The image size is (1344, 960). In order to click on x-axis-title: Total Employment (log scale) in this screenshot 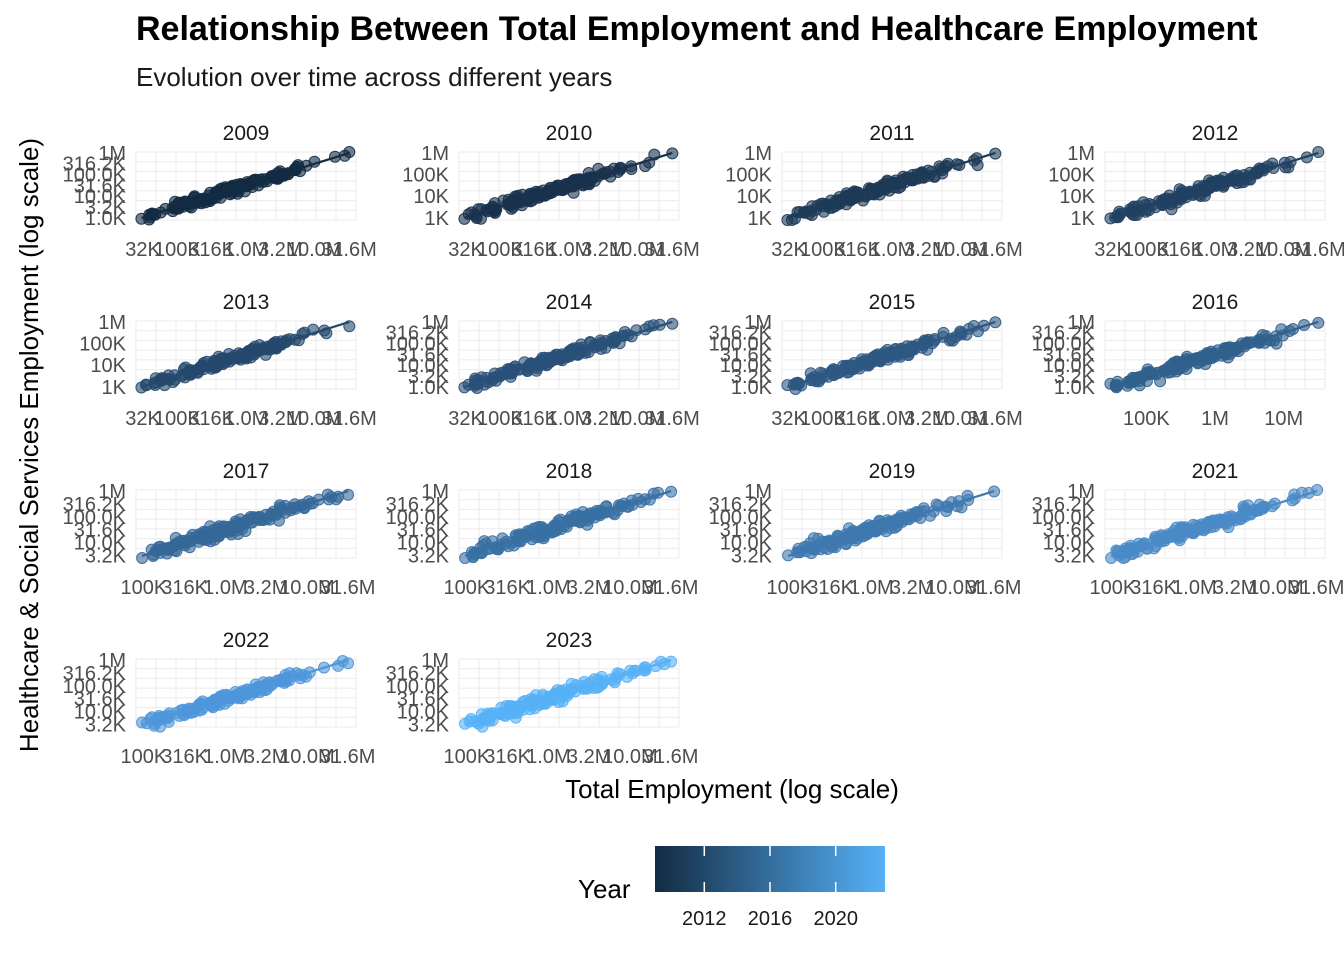, I will do `click(732, 789)`.